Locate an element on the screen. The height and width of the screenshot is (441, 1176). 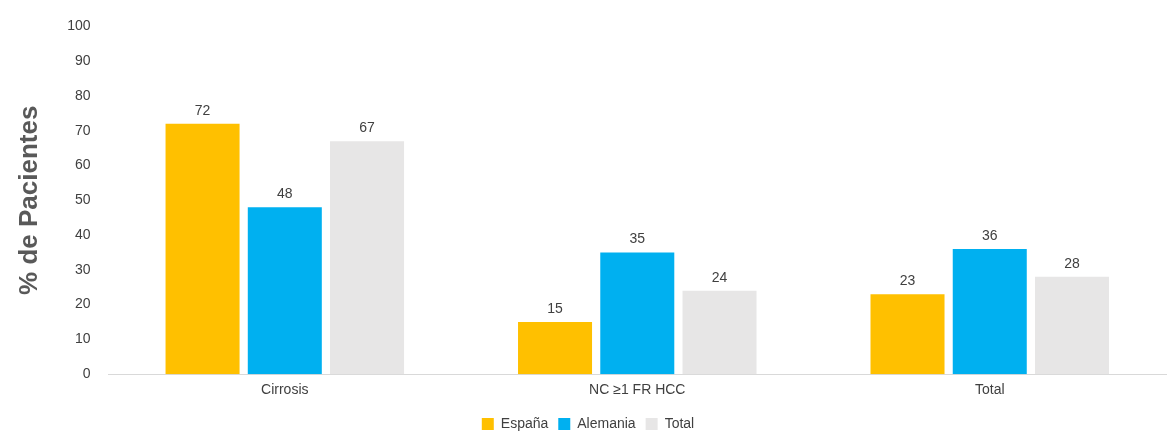
legend-label: España is located at coordinates (524, 422).